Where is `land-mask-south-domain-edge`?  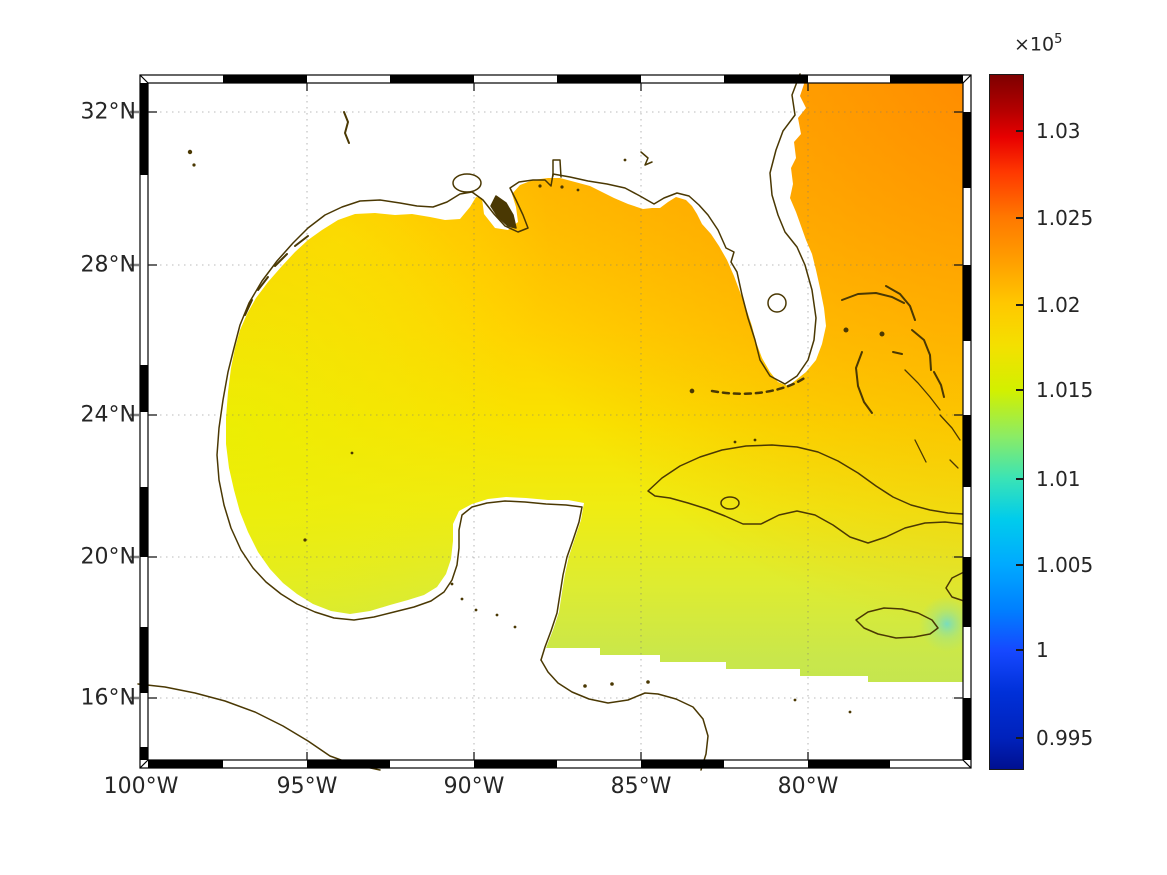
land-mask-south-domain-edge is located at coordinates (752, 708).